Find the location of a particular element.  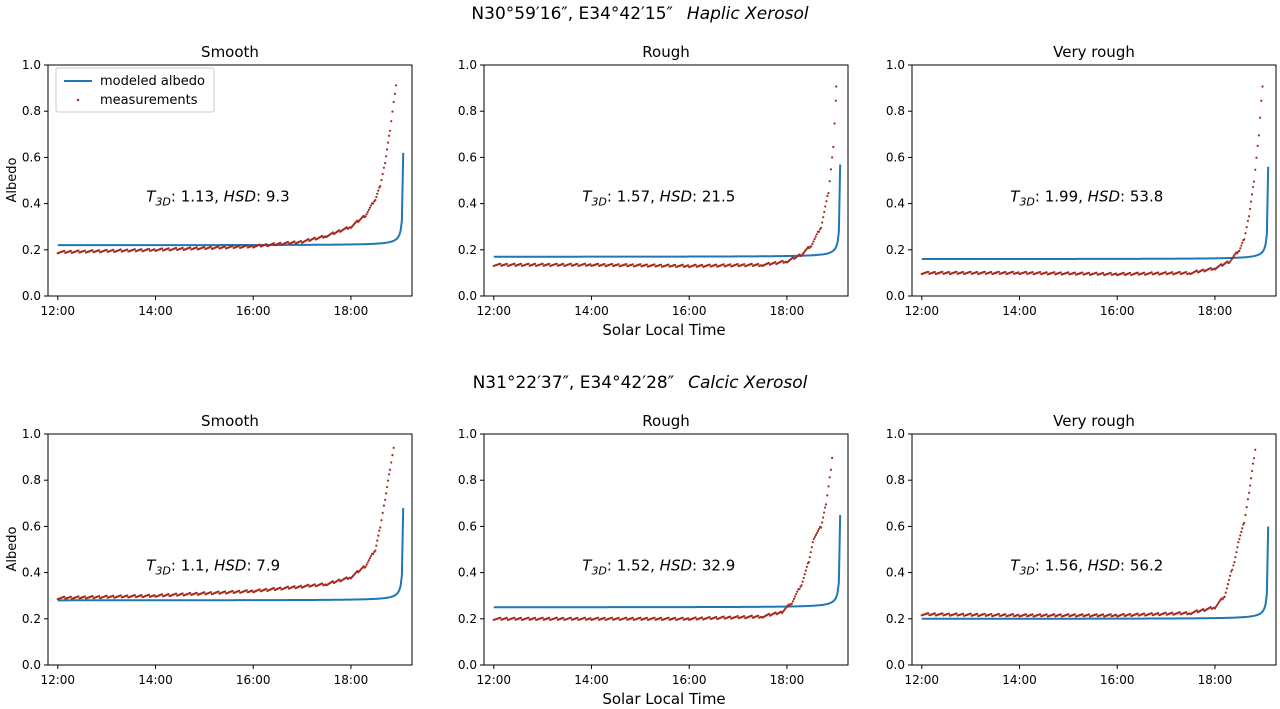

y-tick-label: 0.0 is located at coordinates (467, 296).